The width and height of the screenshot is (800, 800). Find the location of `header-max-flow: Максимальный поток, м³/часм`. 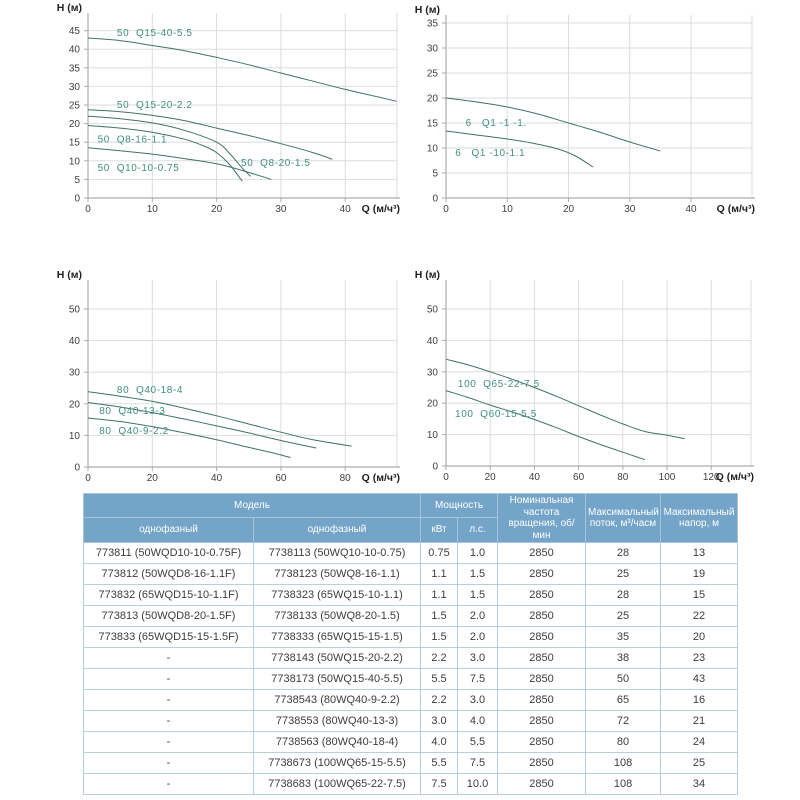

header-max-flow: Максимальный поток, м³/часм is located at coordinates (623, 518).